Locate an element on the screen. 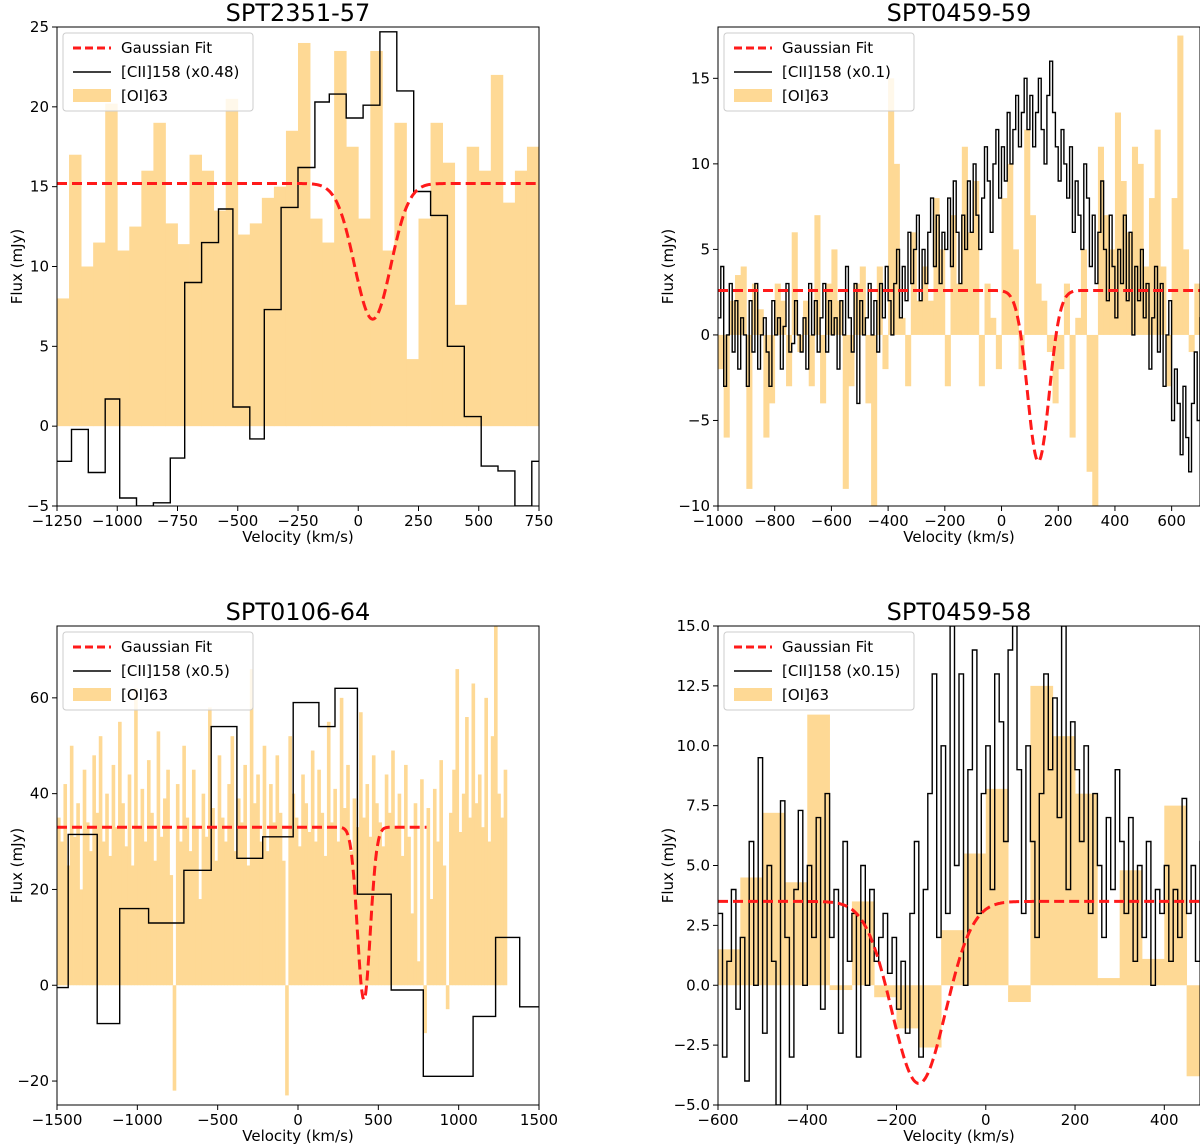 The image size is (1200, 1146). x-tick-label: −250 is located at coordinates (297, 521).